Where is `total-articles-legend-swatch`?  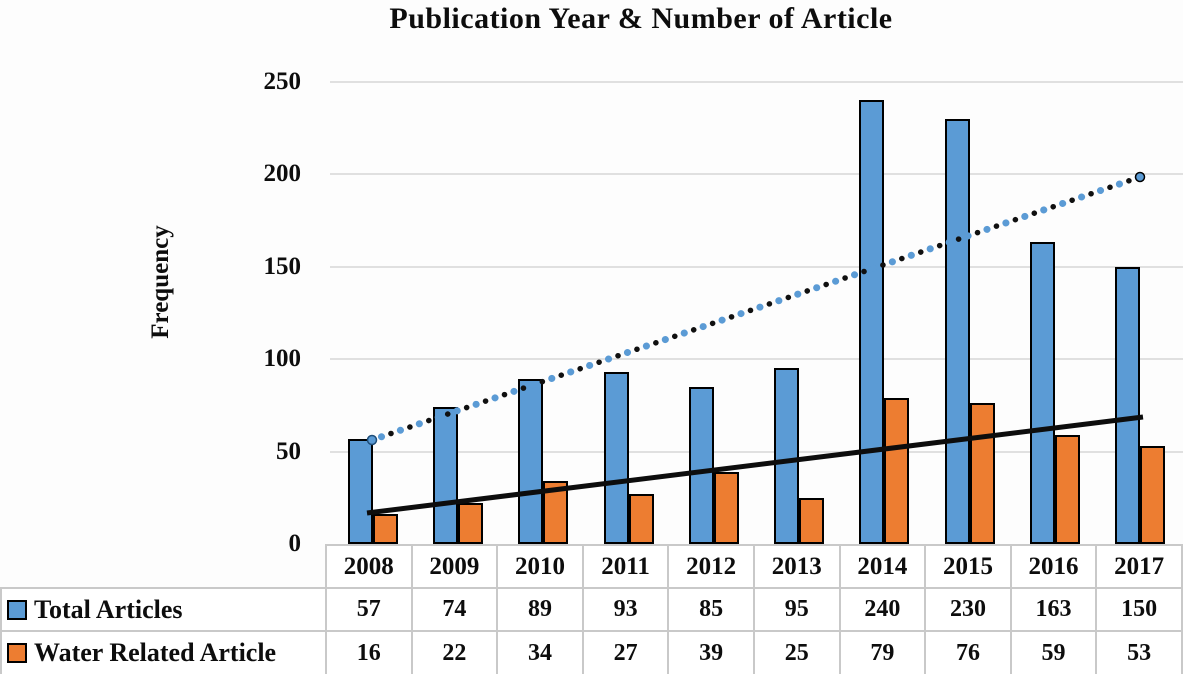
total-articles-legend-swatch is located at coordinates (17, 609).